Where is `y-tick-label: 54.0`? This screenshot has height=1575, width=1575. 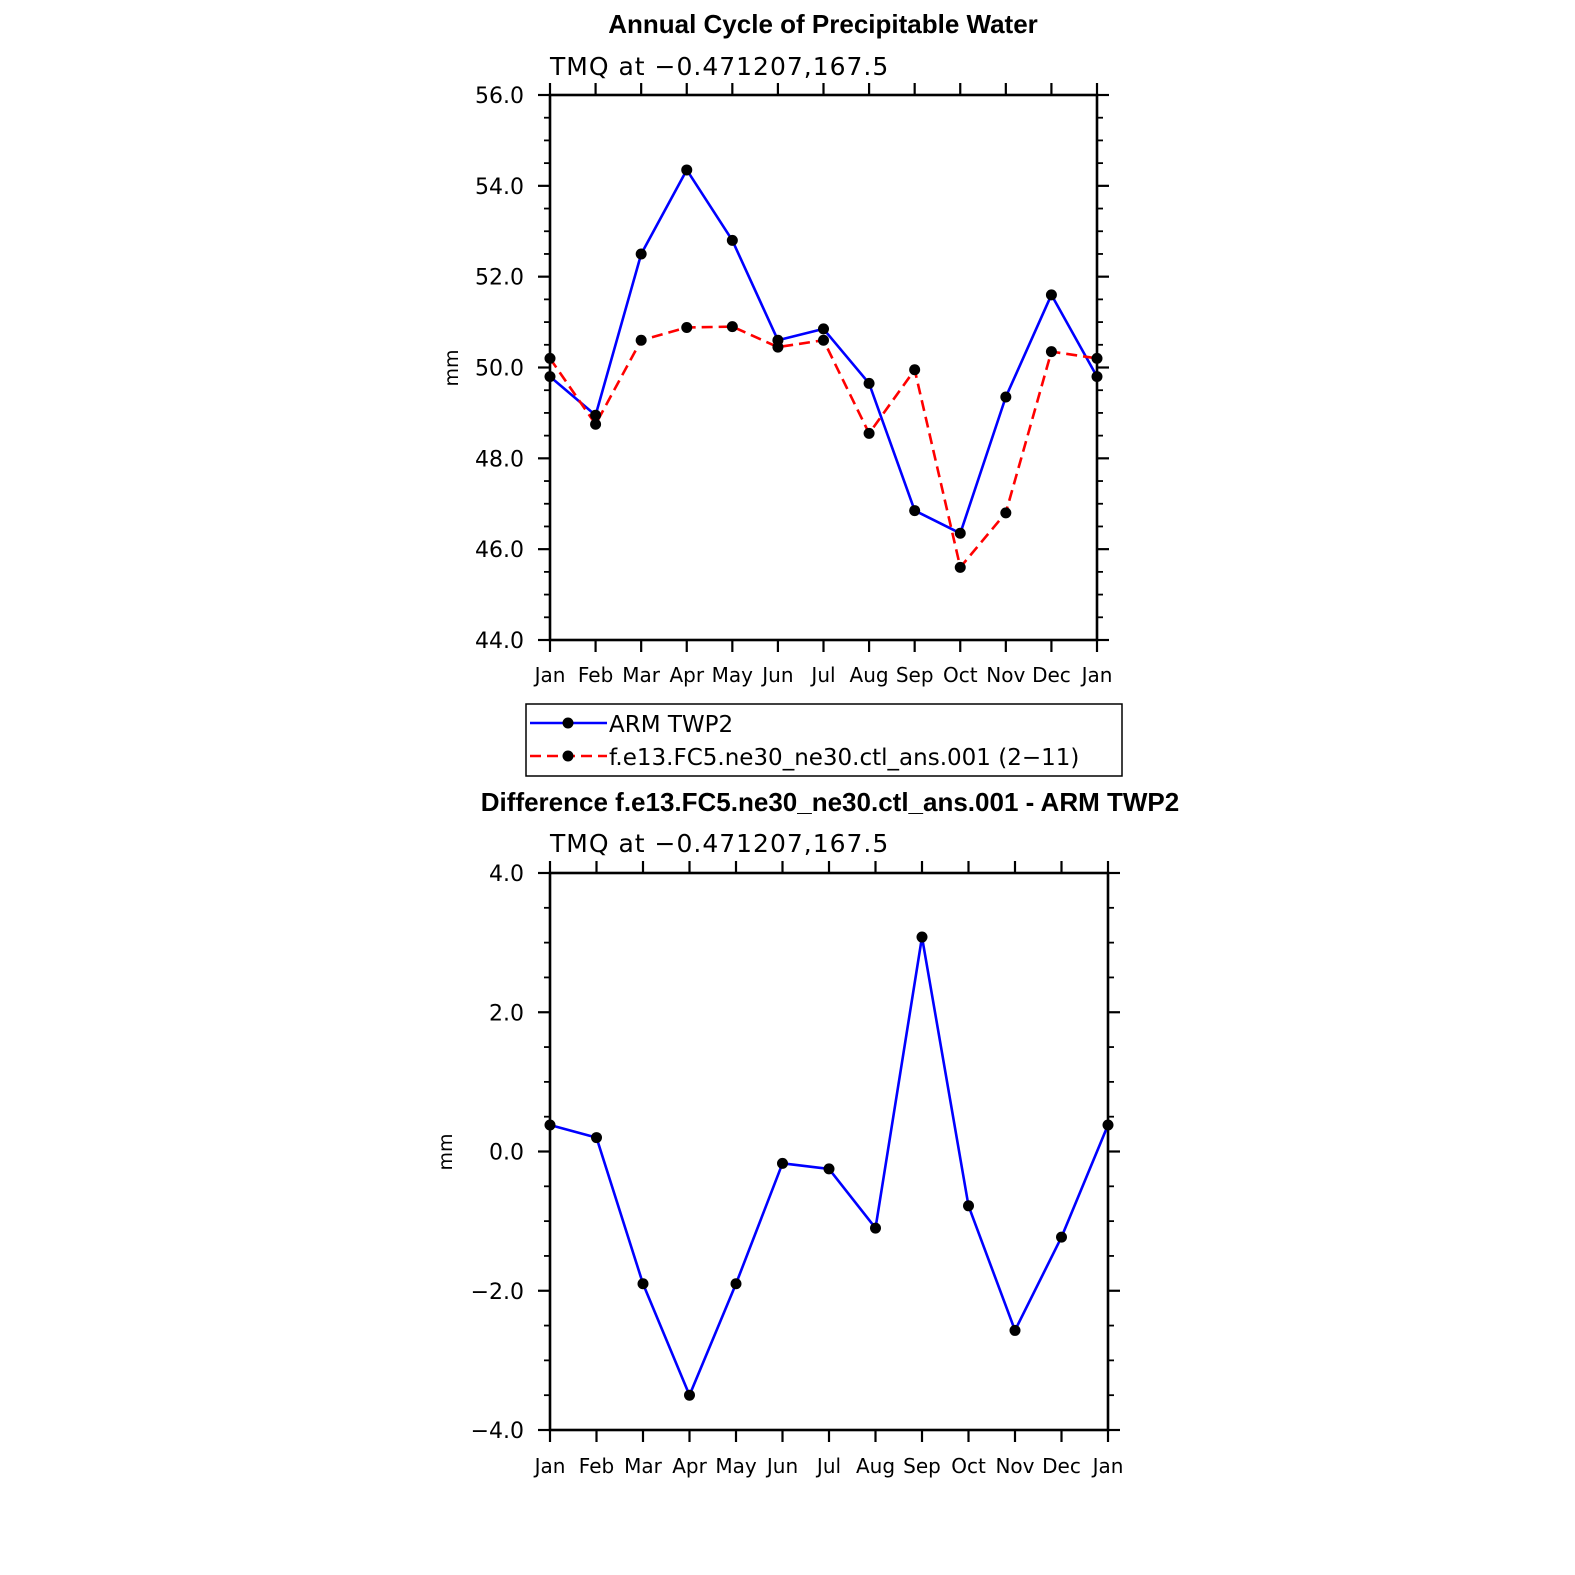
y-tick-label: 54.0 is located at coordinates (499, 187).